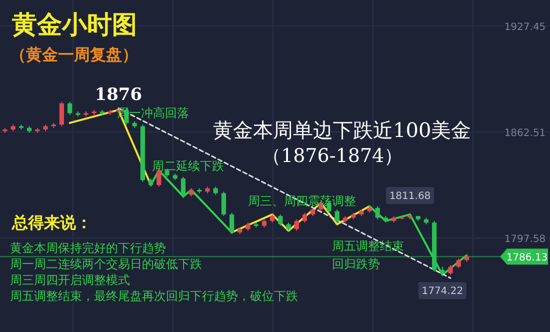 This screenshot has width=550, height=332. What do you see at coordinates (51, 222) in the screenshot?
I see `annotation: 总得来说：` at bounding box center [51, 222].